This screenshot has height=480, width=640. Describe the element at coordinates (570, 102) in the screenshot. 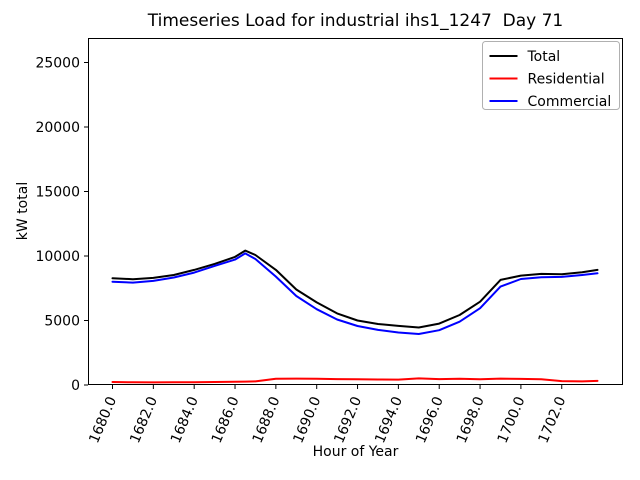

I see `legend-label-commercial: Commercial` at that location.